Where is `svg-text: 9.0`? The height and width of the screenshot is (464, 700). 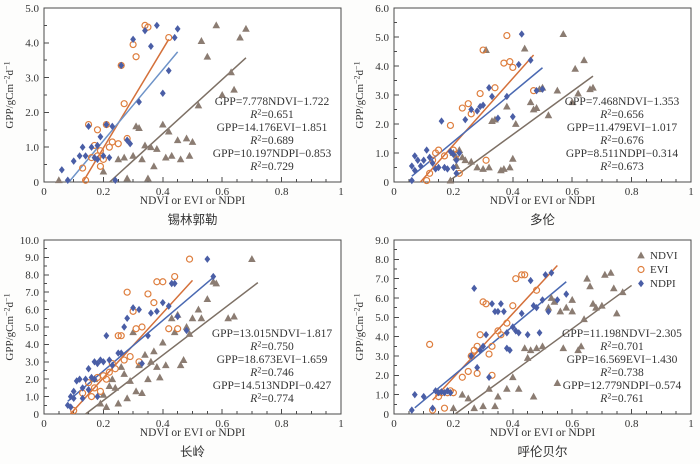
svg-text: 9.0 is located at coordinates (382, 241).